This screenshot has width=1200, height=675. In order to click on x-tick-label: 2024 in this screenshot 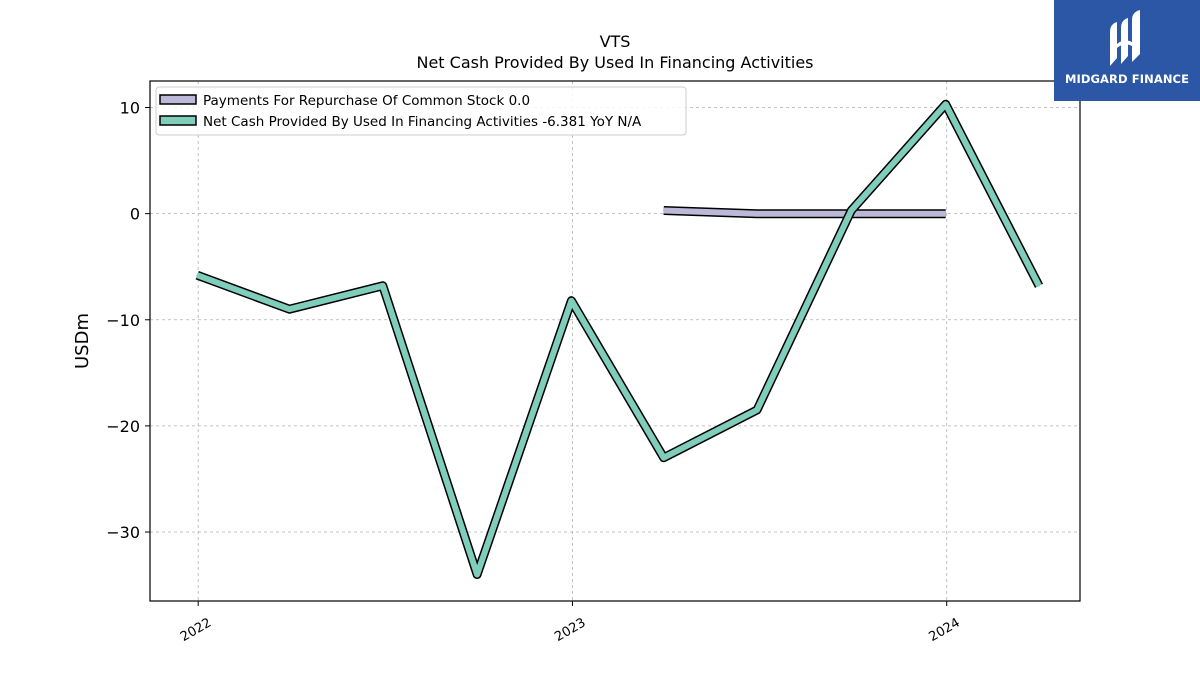, I will do `click(945, 630)`.